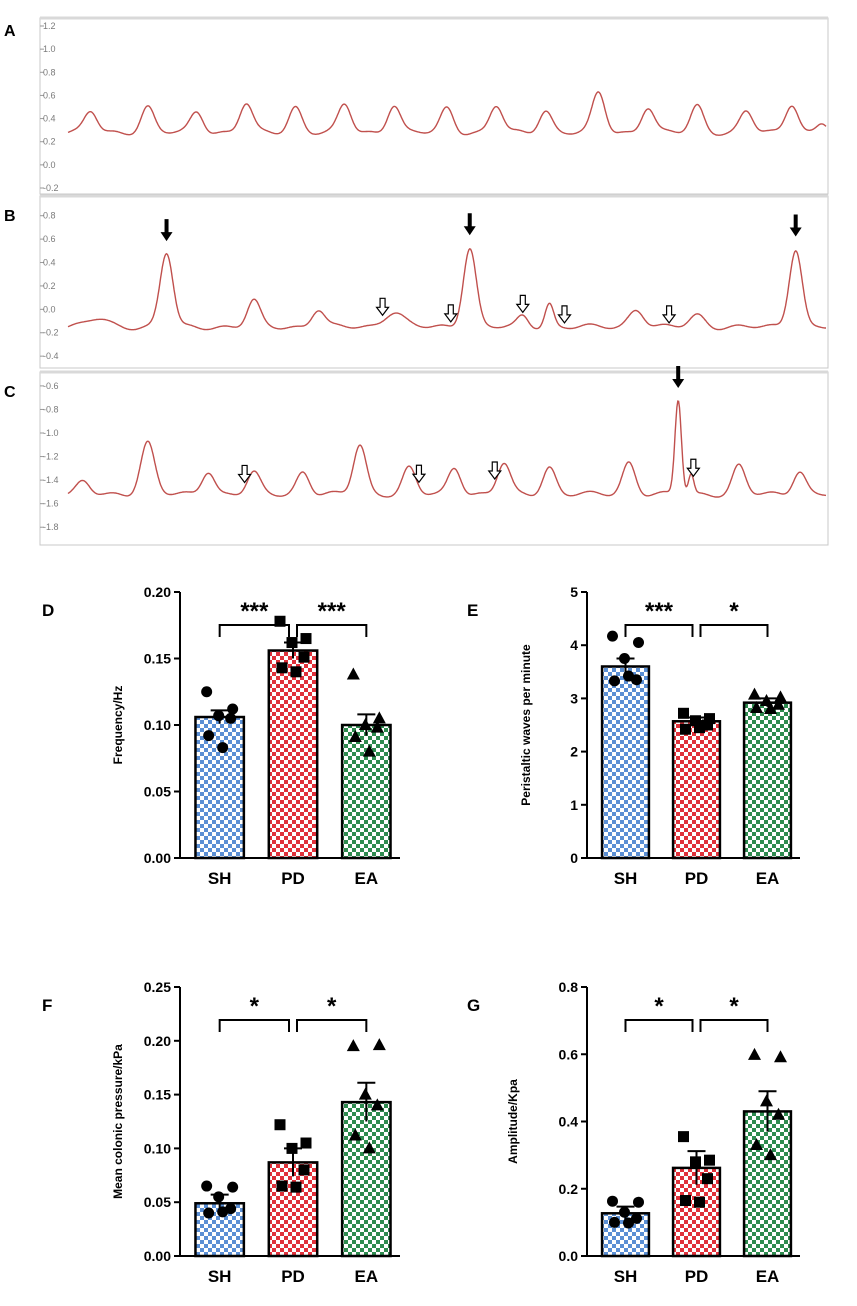  I want to click on trace-panel-a: A 1.2 1.0 0.8 0.6 0.4 0.2 0.0 -0.2, so click(416, 105).